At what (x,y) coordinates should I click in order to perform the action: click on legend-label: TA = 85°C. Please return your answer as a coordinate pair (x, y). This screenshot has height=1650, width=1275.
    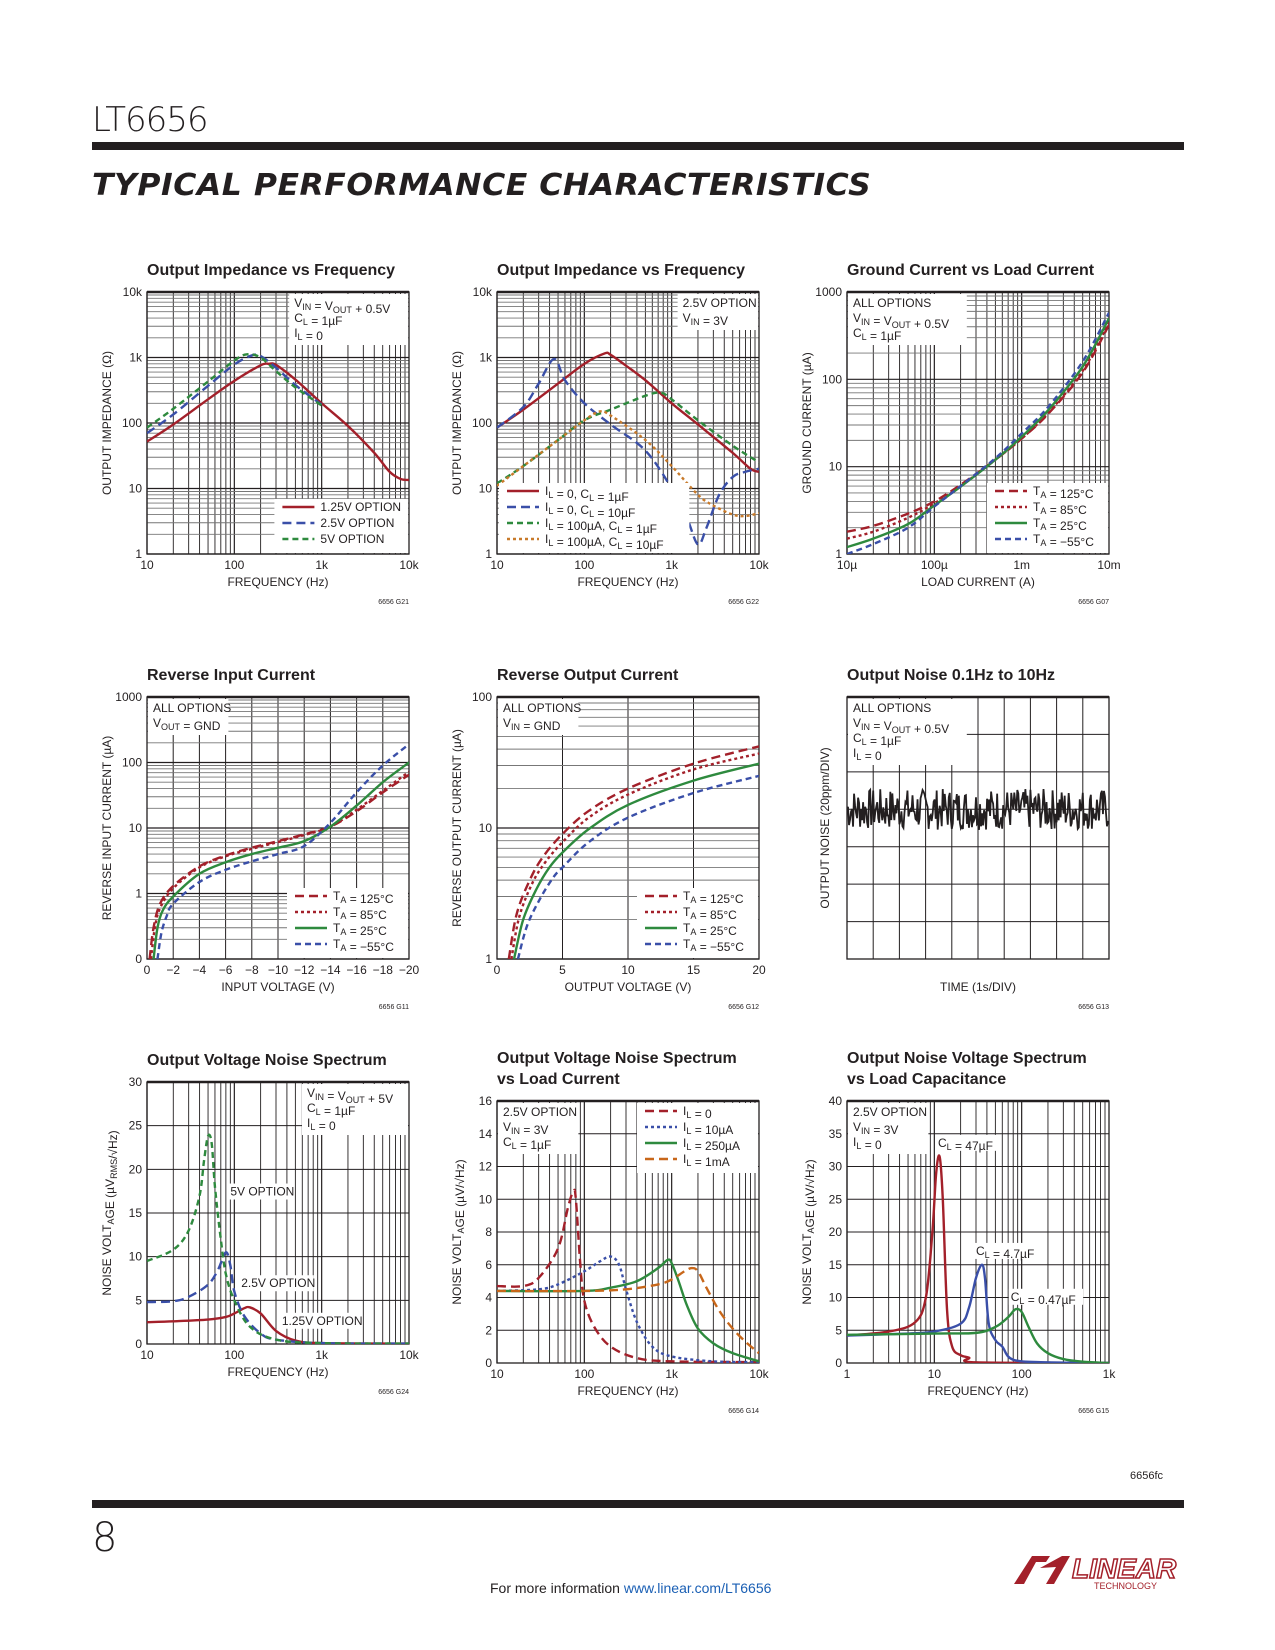
    Looking at the image, I should click on (360, 913).